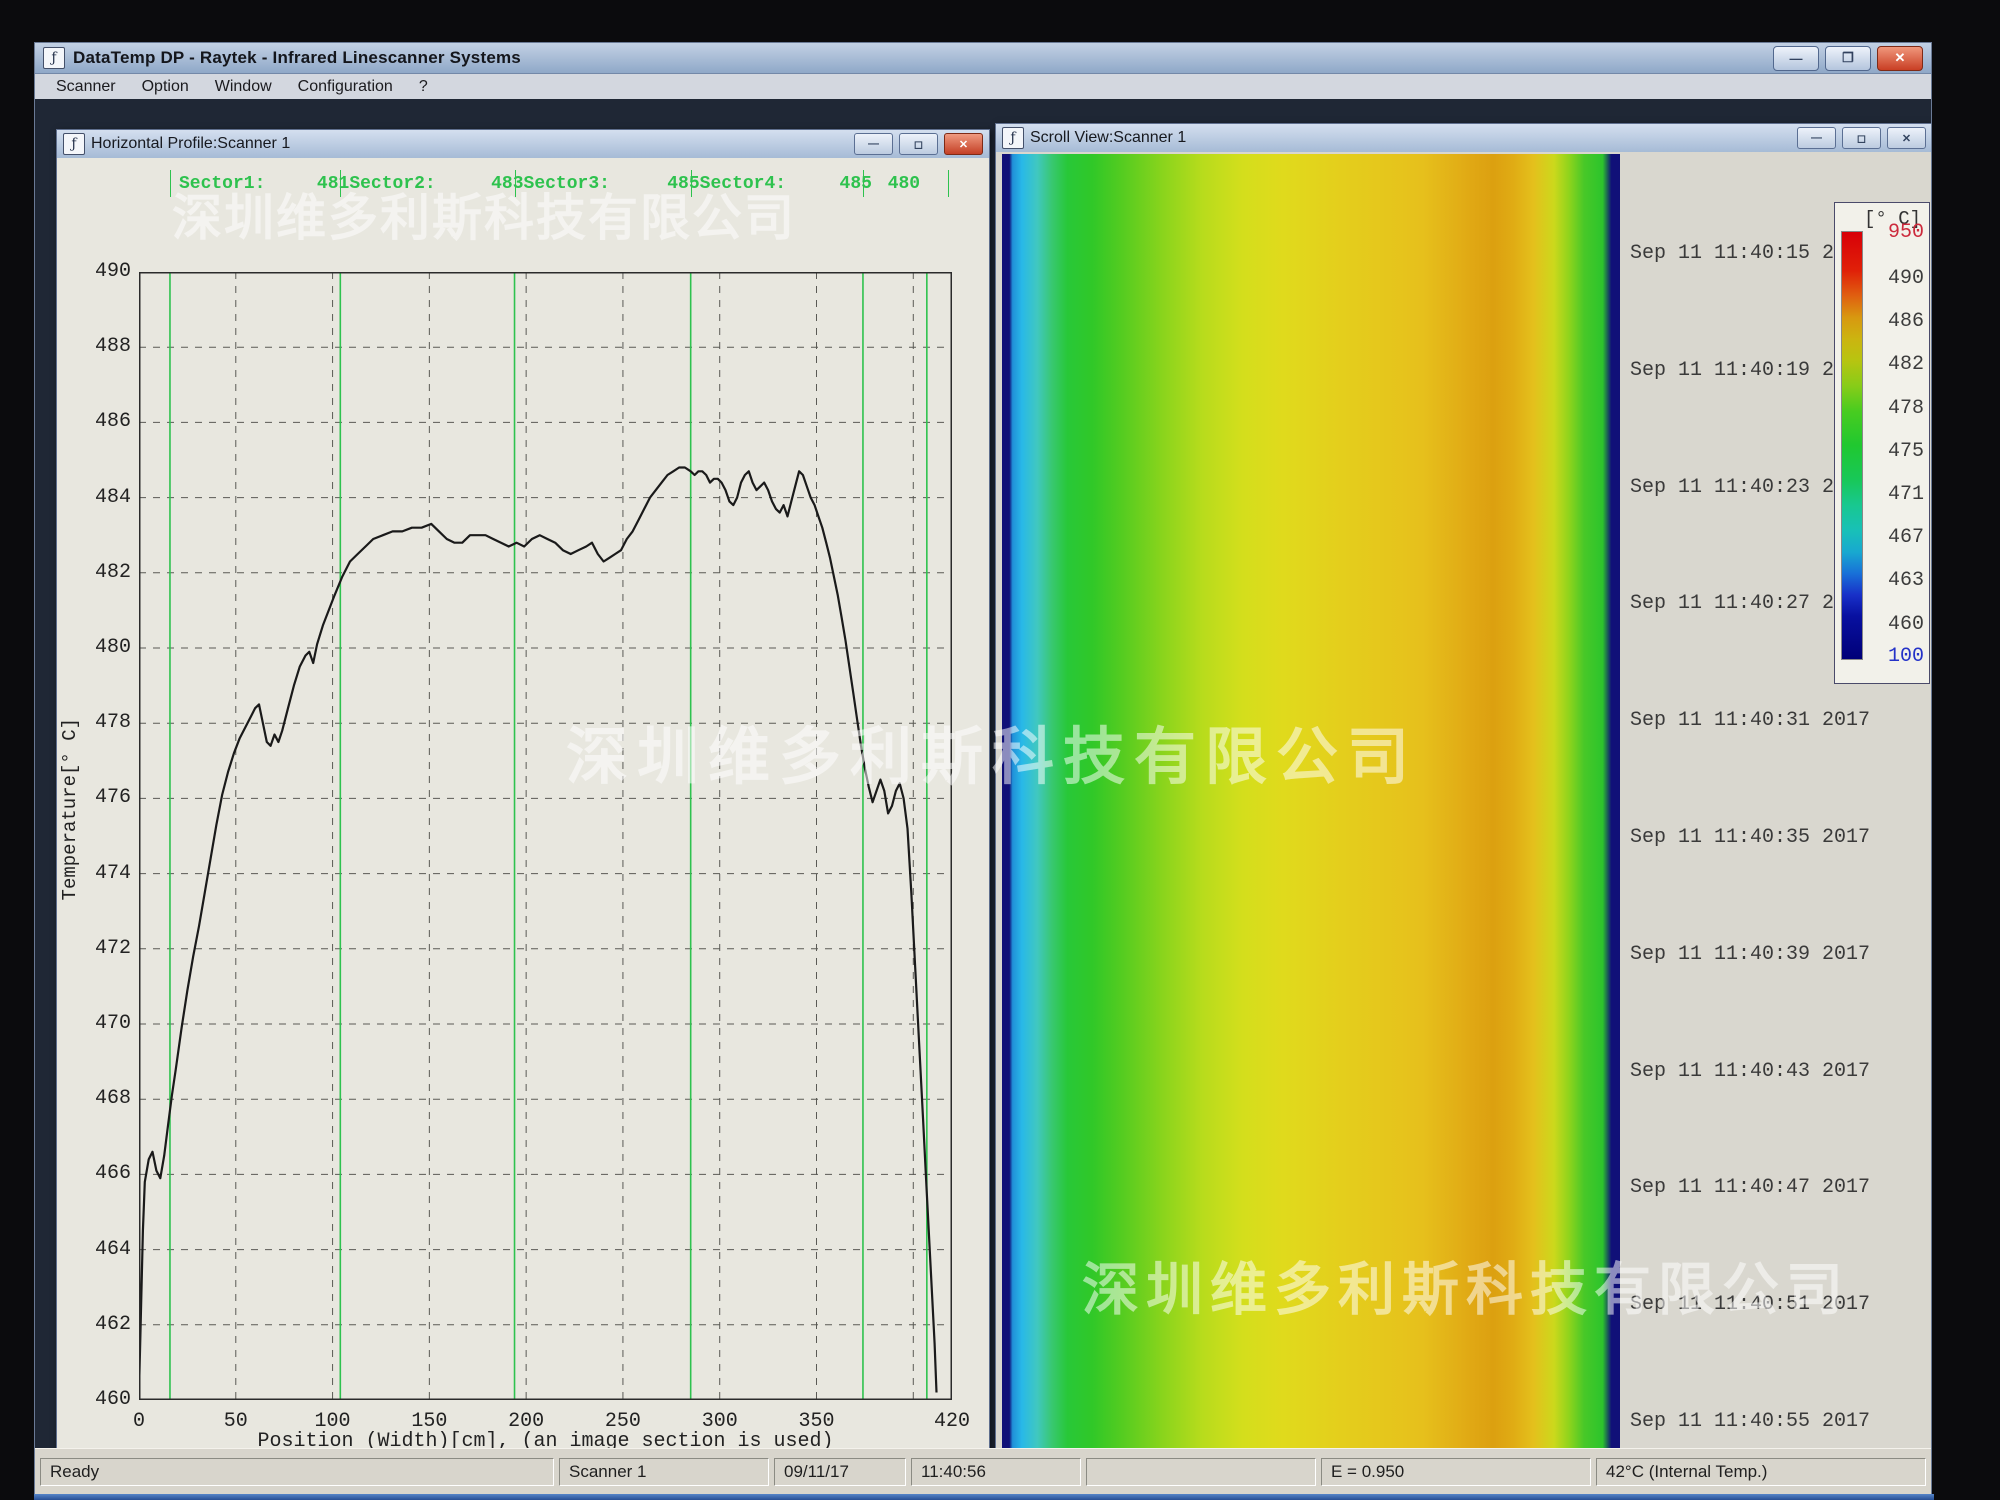  I want to click on scan-timestamp: Sep 11 11:40:55 2017, so click(1750, 1421).